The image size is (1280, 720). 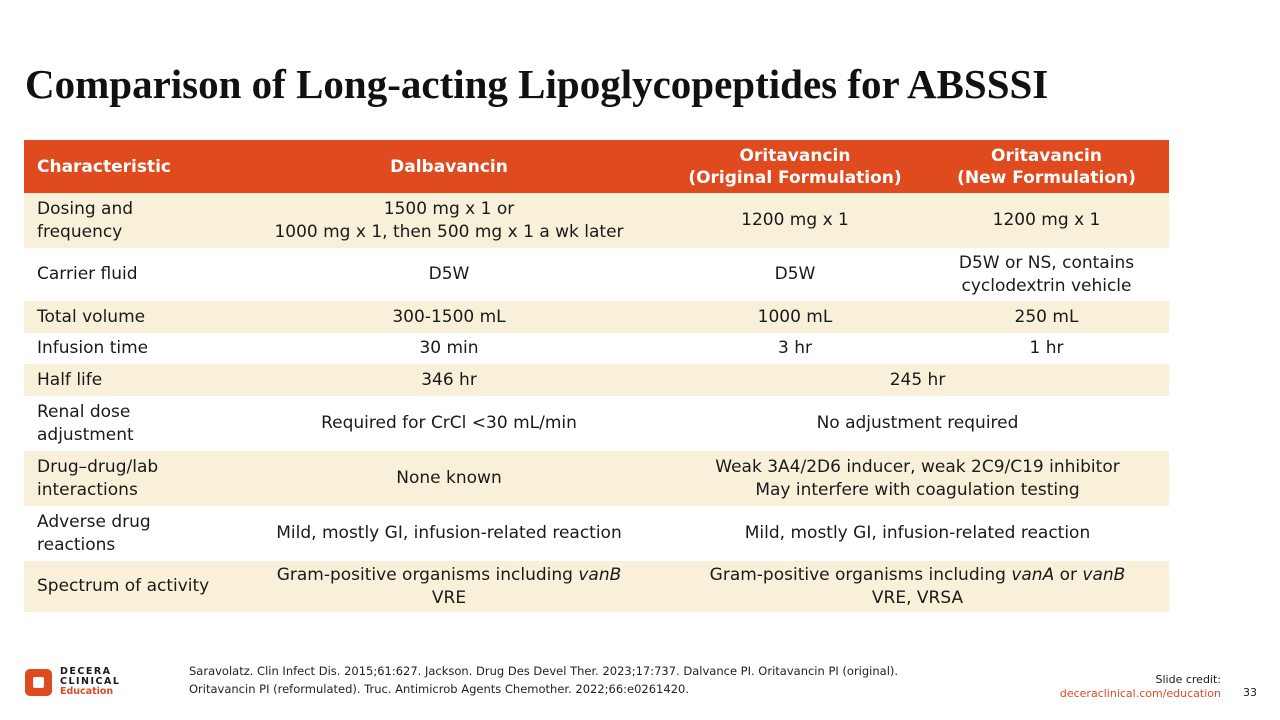 What do you see at coordinates (795, 166) in the screenshot?
I see `header-oritavancin-original: Oritavancin (Original Formulation)` at bounding box center [795, 166].